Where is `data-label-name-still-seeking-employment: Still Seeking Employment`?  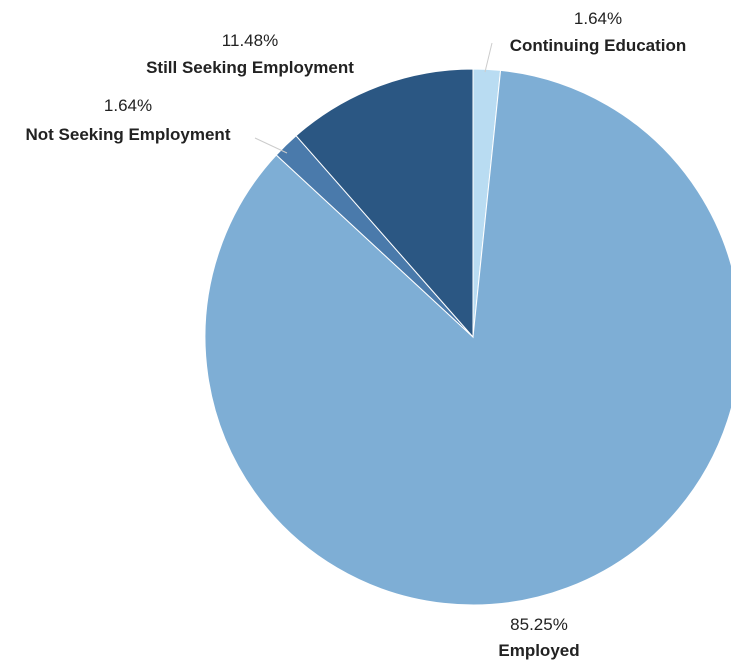 data-label-name-still-seeking-employment: Still Seeking Employment is located at coordinates (250, 67).